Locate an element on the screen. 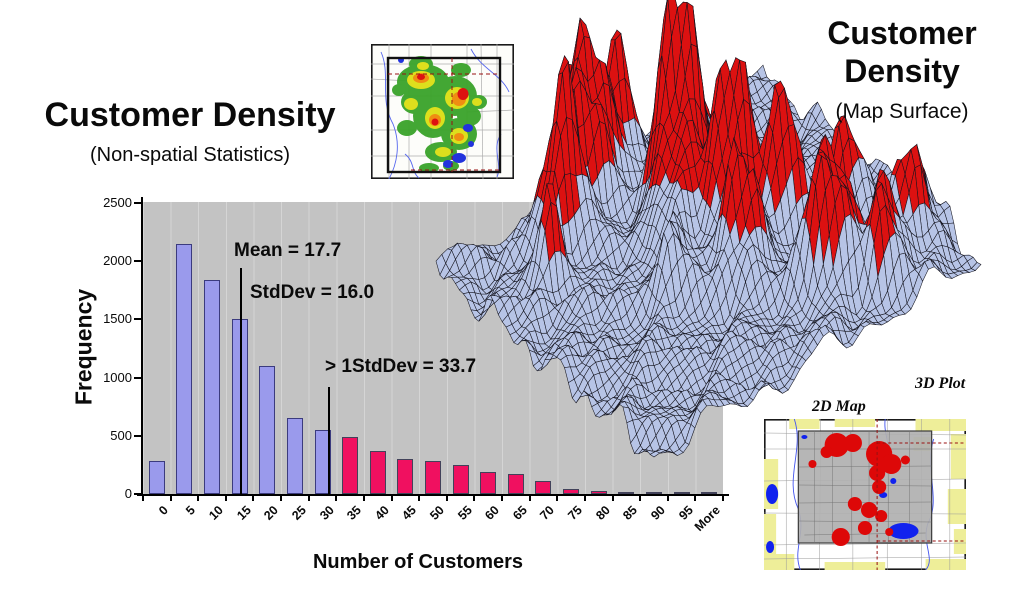  stddev-annotation: StdDev = 16.0 is located at coordinates (312, 292).